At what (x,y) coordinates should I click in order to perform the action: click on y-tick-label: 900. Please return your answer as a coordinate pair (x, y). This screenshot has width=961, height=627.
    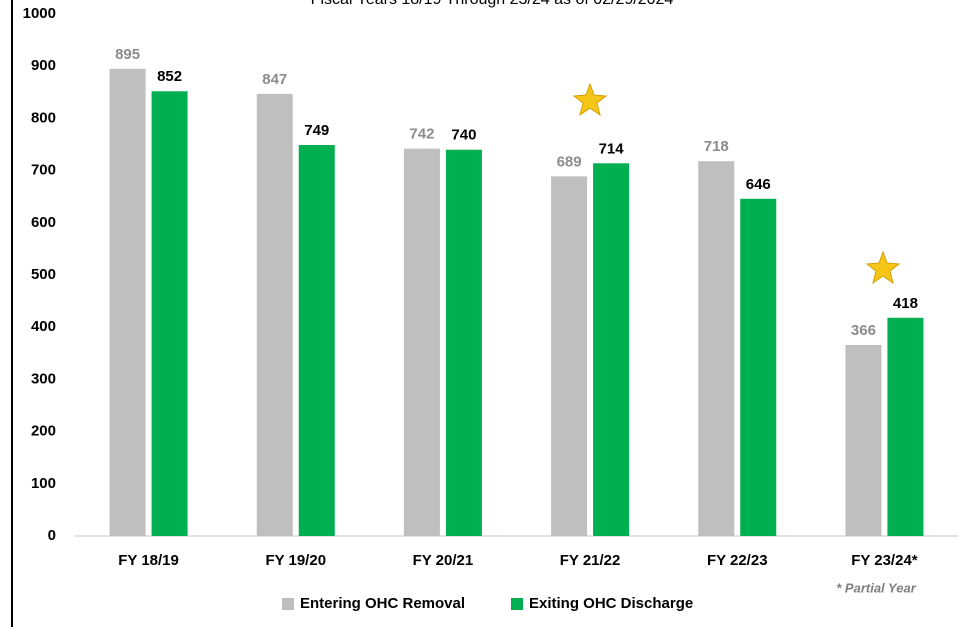
    Looking at the image, I should click on (43, 65).